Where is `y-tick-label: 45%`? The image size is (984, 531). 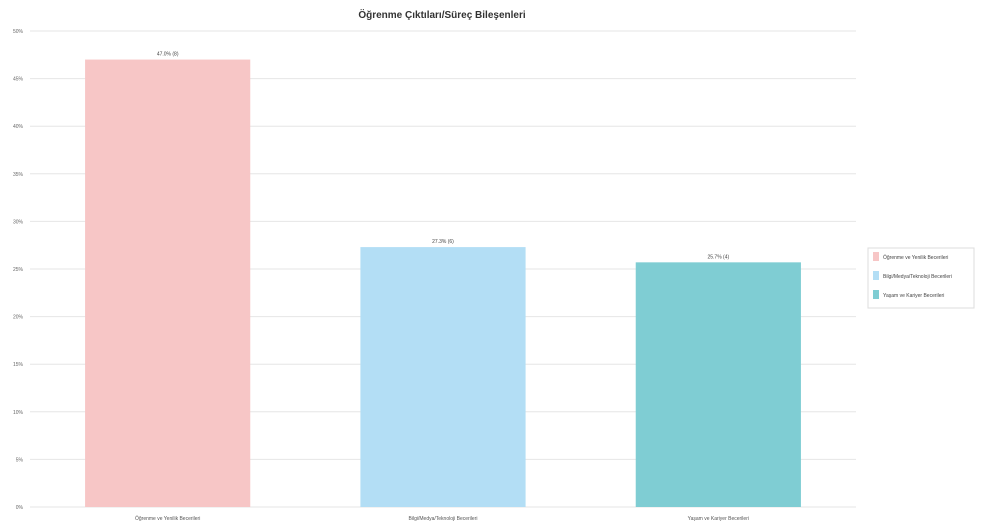
y-tick-label: 45% is located at coordinates (18, 80).